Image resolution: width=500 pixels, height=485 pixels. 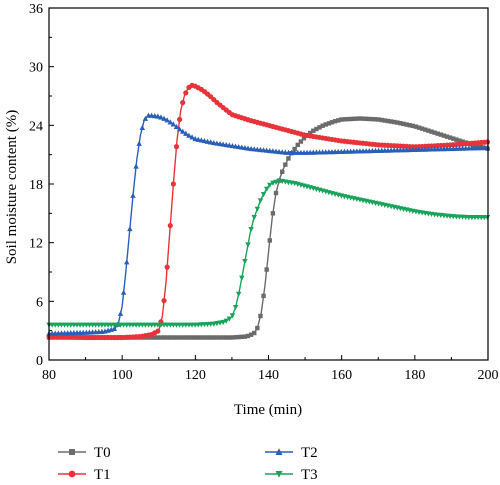 I want to click on y-tick-label: 18, so click(x=36, y=185).